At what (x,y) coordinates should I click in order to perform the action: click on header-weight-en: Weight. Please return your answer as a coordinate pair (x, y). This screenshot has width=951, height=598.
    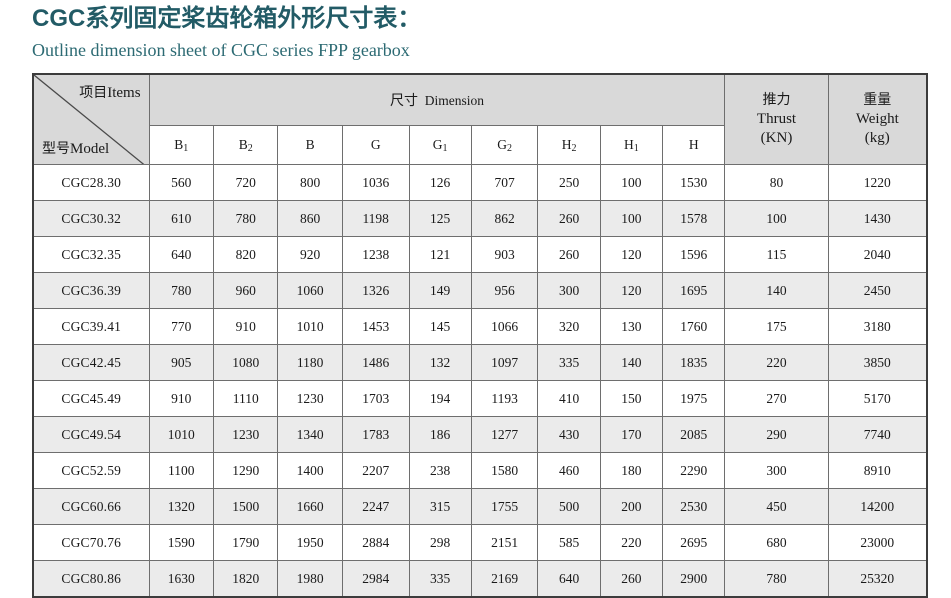
    Looking at the image, I should click on (877, 119).